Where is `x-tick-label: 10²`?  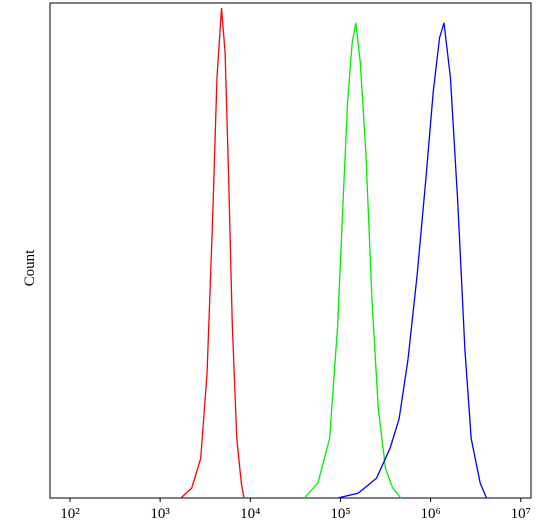 x-tick-label: 10² is located at coordinates (70, 514).